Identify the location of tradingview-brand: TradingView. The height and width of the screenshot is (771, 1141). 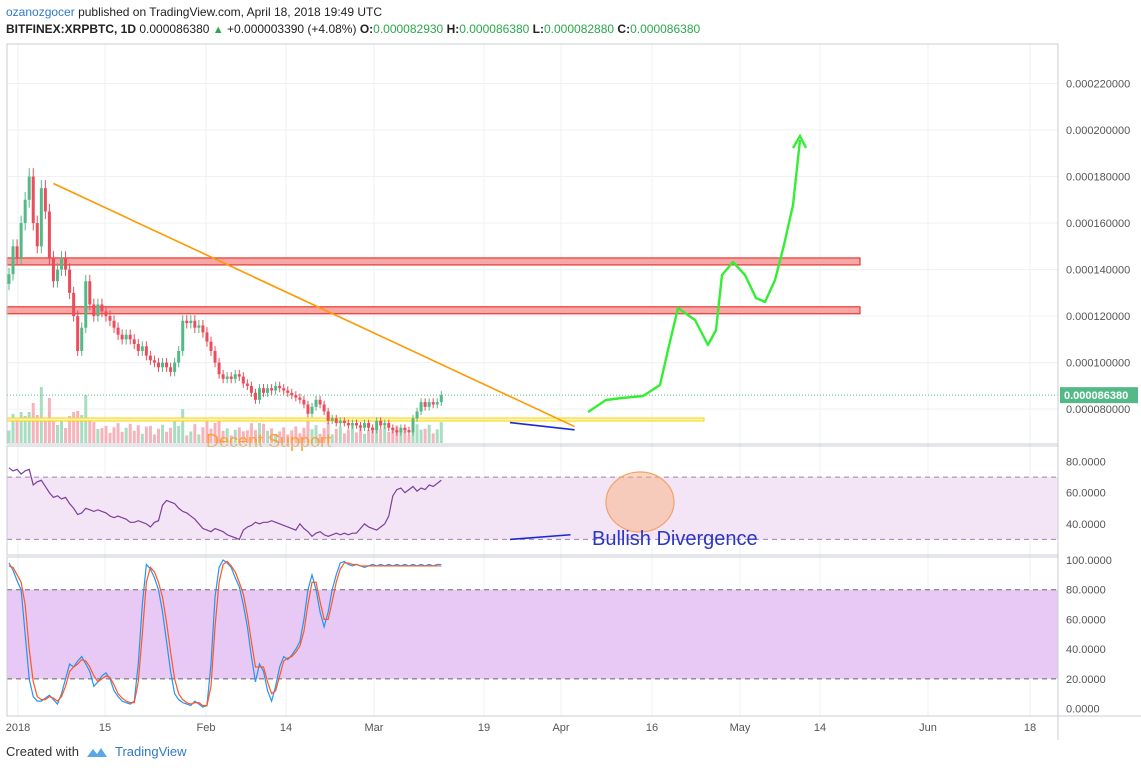
(150, 751).